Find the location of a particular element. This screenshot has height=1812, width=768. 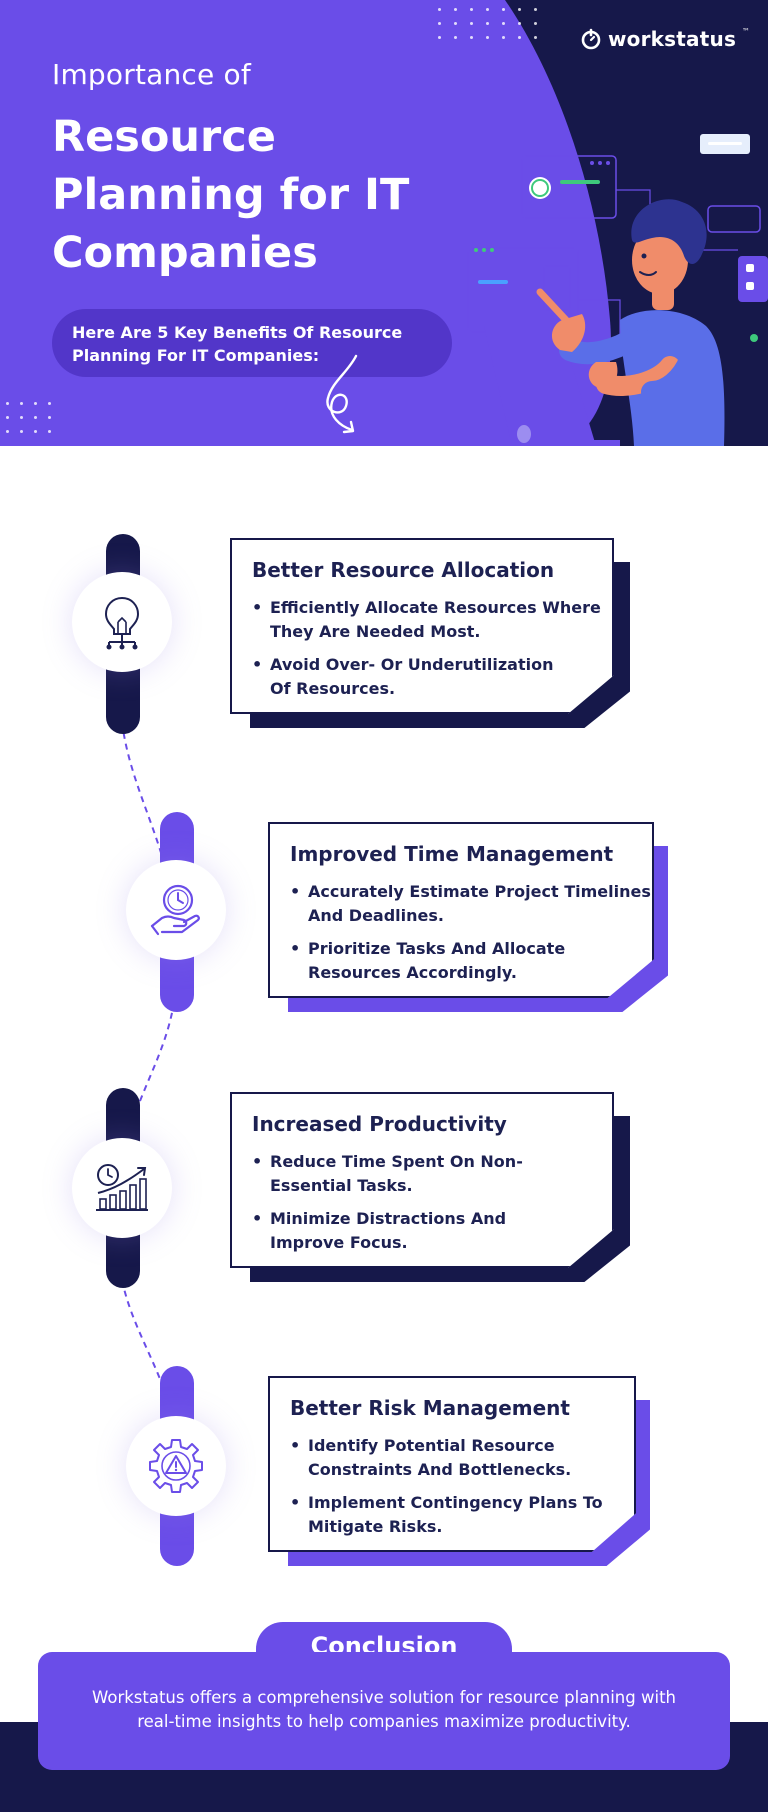

benefit-title: Better Resource Allocation is located at coordinates (403, 570).